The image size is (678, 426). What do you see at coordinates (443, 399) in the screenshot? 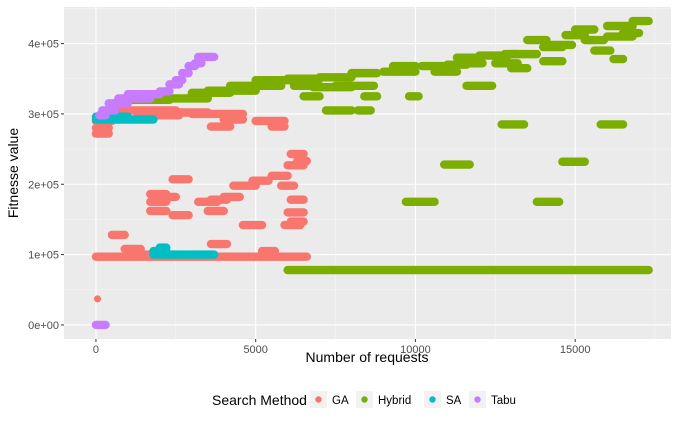
I see `legend-entry-sa: SA` at bounding box center [443, 399].